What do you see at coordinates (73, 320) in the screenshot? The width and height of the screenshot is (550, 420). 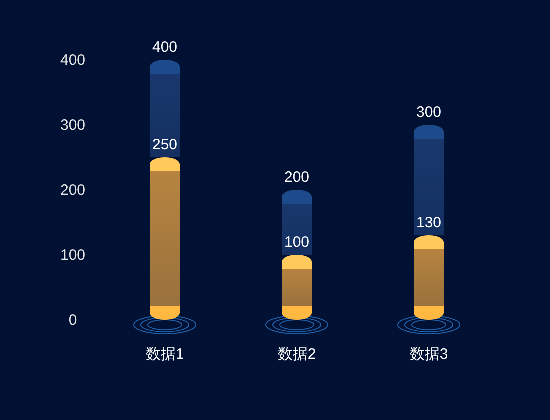 I see `y-tick-label: 0` at bounding box center [73, 320].